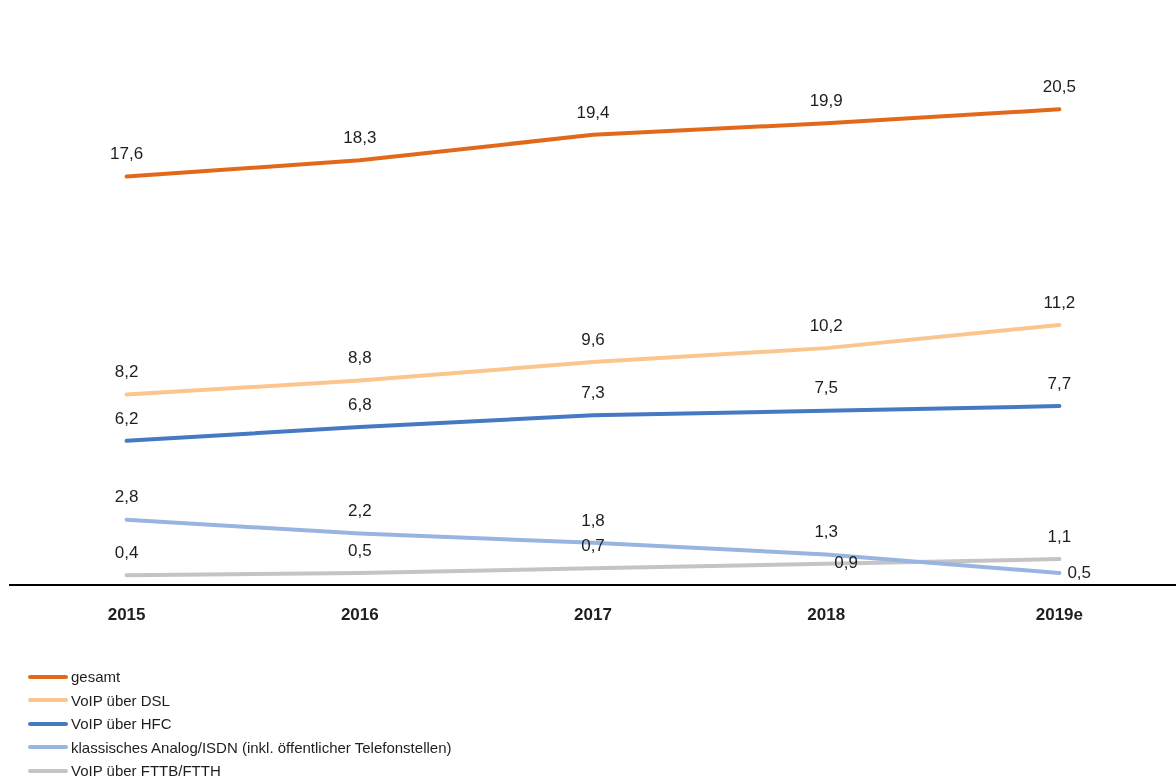 The width and height of the screenshot is (1176, 780). Describe the element at coordinates (1059, 302) in the screenshot. I see `data-label: 11,2` at that location.